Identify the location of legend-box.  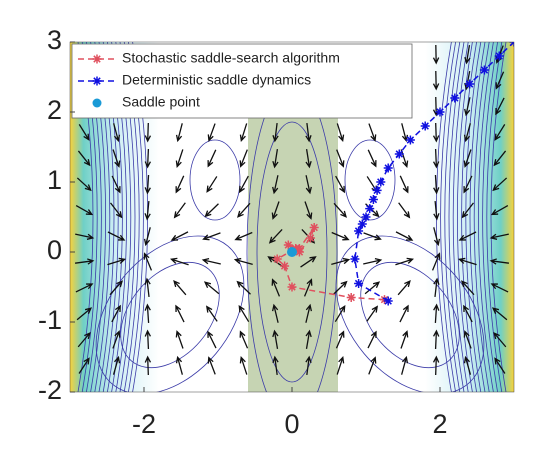
(242, 81).